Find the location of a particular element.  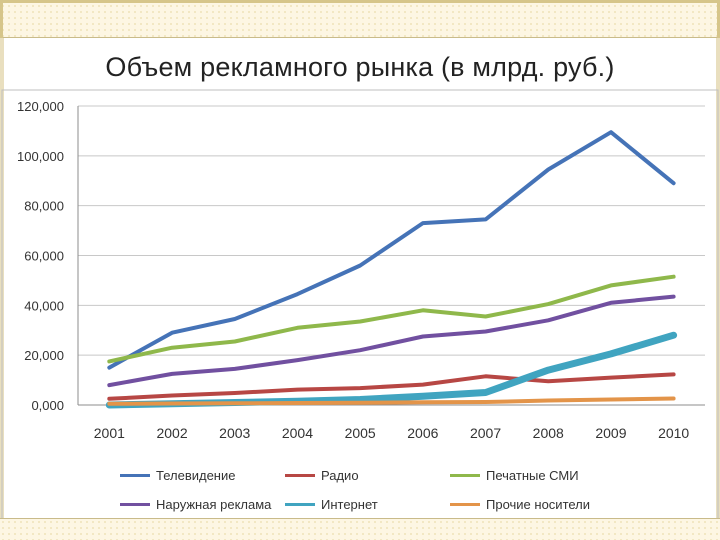

y-tick-label: 60,000 is located at coordinates (44, 256).